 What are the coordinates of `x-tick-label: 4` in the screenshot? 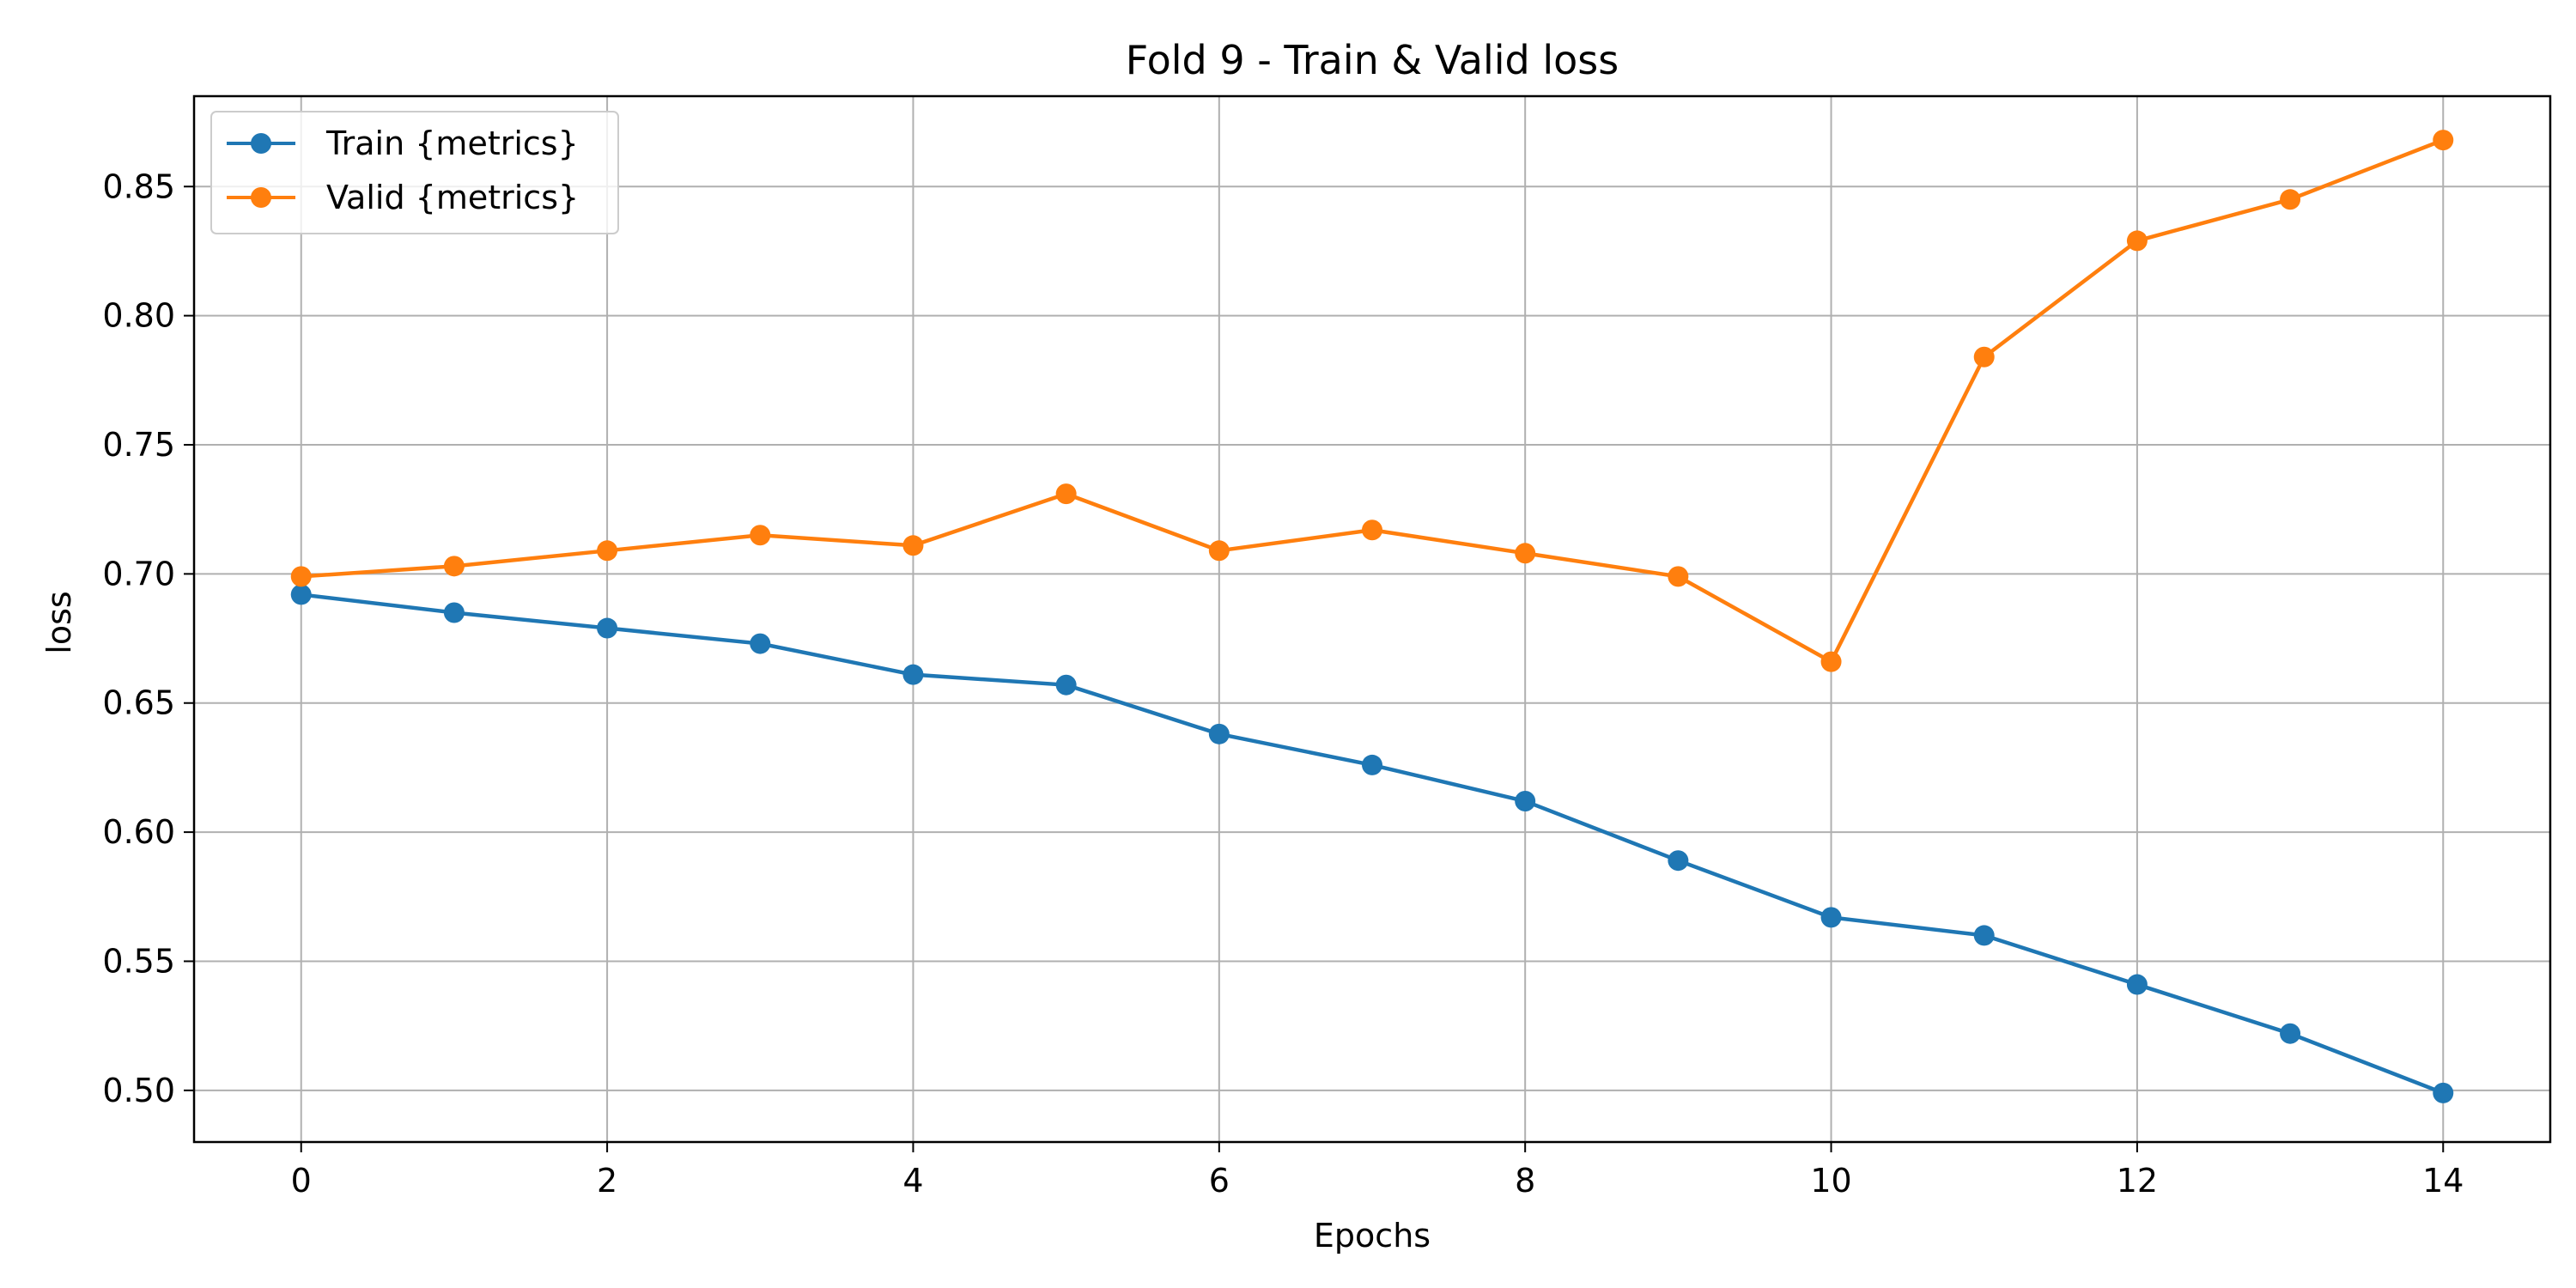 It's located at (913, 1181).